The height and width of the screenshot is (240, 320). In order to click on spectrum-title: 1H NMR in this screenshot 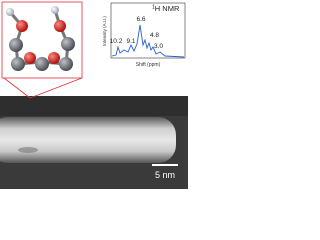, I will do `click(166, 8)`.